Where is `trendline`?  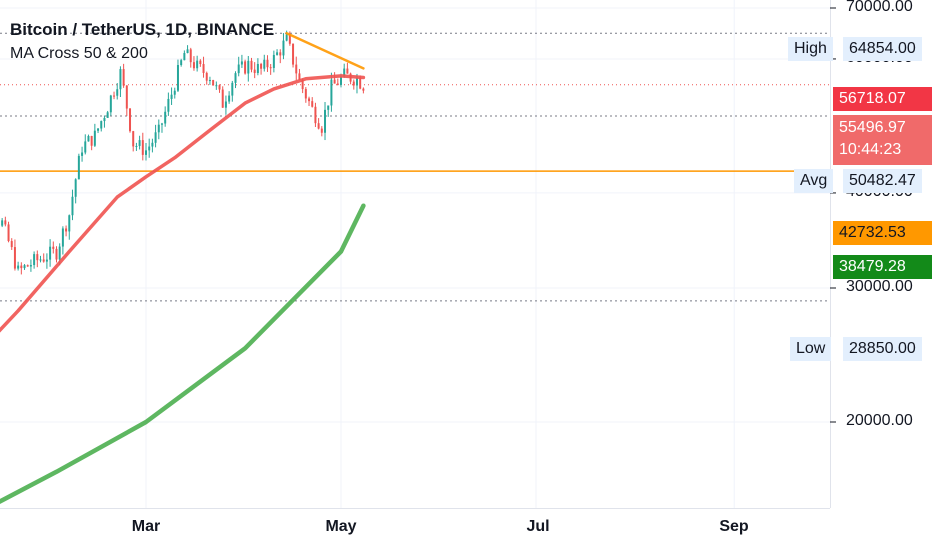 trendline is located at coordinates (325, 50).